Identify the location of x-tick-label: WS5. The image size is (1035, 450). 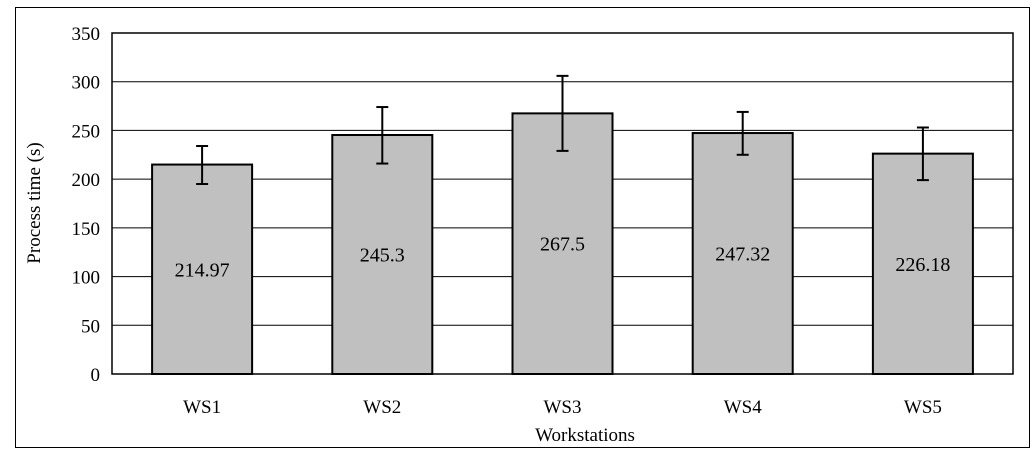
(923, 407).